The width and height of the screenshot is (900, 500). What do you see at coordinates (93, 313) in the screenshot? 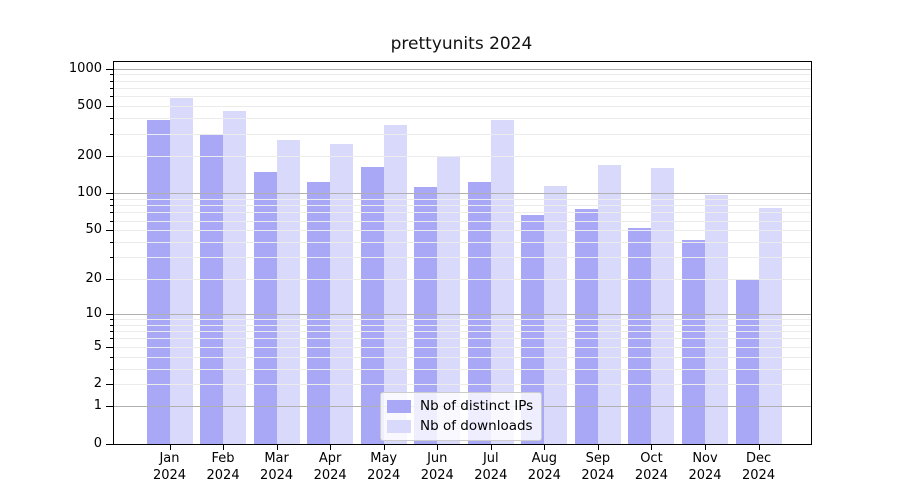
I see `y-tick-label-10: 10` at bounding box center [93, 313].